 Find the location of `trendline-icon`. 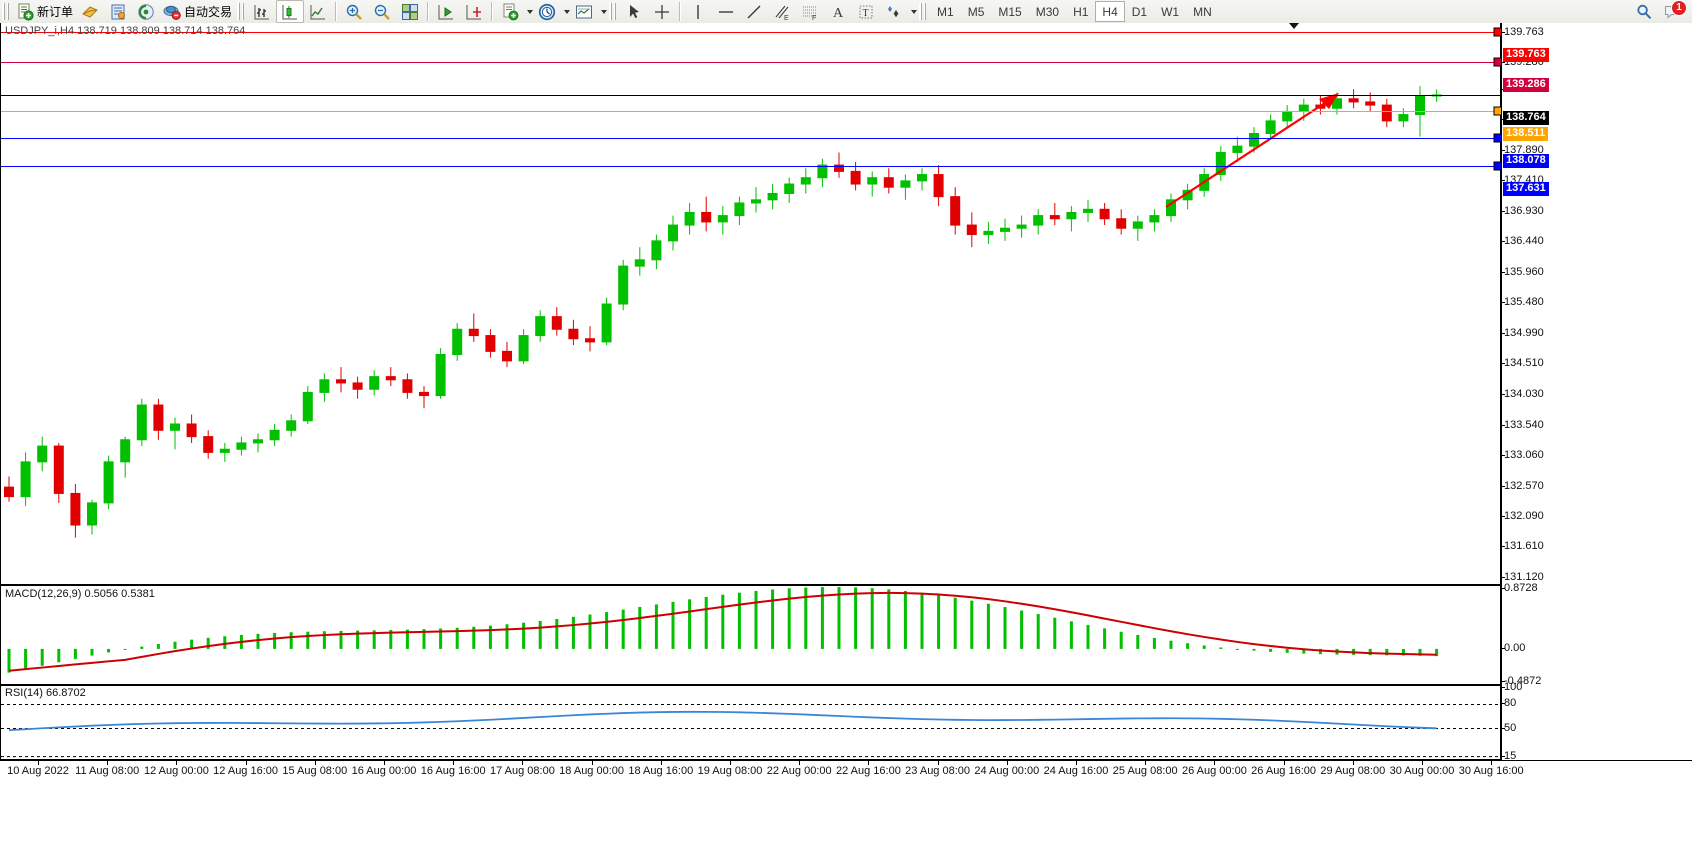

trendline-icon is located at coordinates (754, 11).